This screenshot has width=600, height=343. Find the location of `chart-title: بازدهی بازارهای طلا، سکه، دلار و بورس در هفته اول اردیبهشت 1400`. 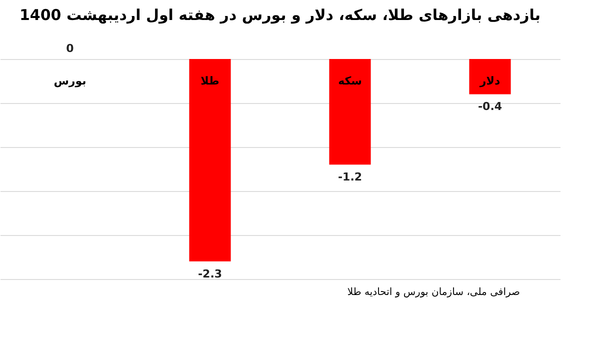

chart-title: بازدهی بازارهای طلا، سکه، دلار و بورس در هفته اول اردیبهشت 1400 is located at coordinates (280, 15).